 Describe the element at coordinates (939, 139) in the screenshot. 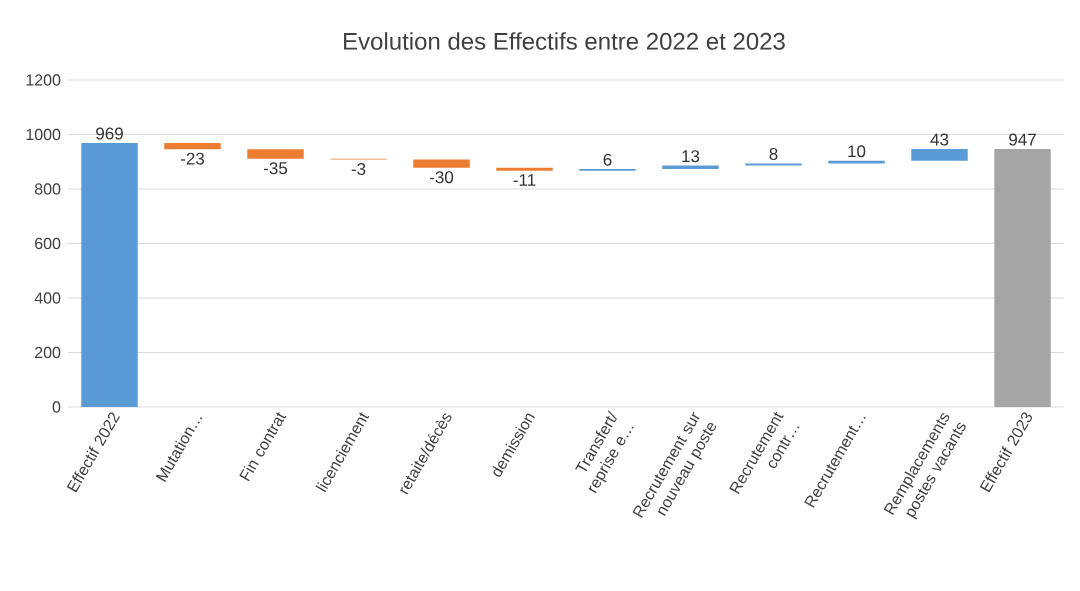

I see `data-label: 43` at that location.